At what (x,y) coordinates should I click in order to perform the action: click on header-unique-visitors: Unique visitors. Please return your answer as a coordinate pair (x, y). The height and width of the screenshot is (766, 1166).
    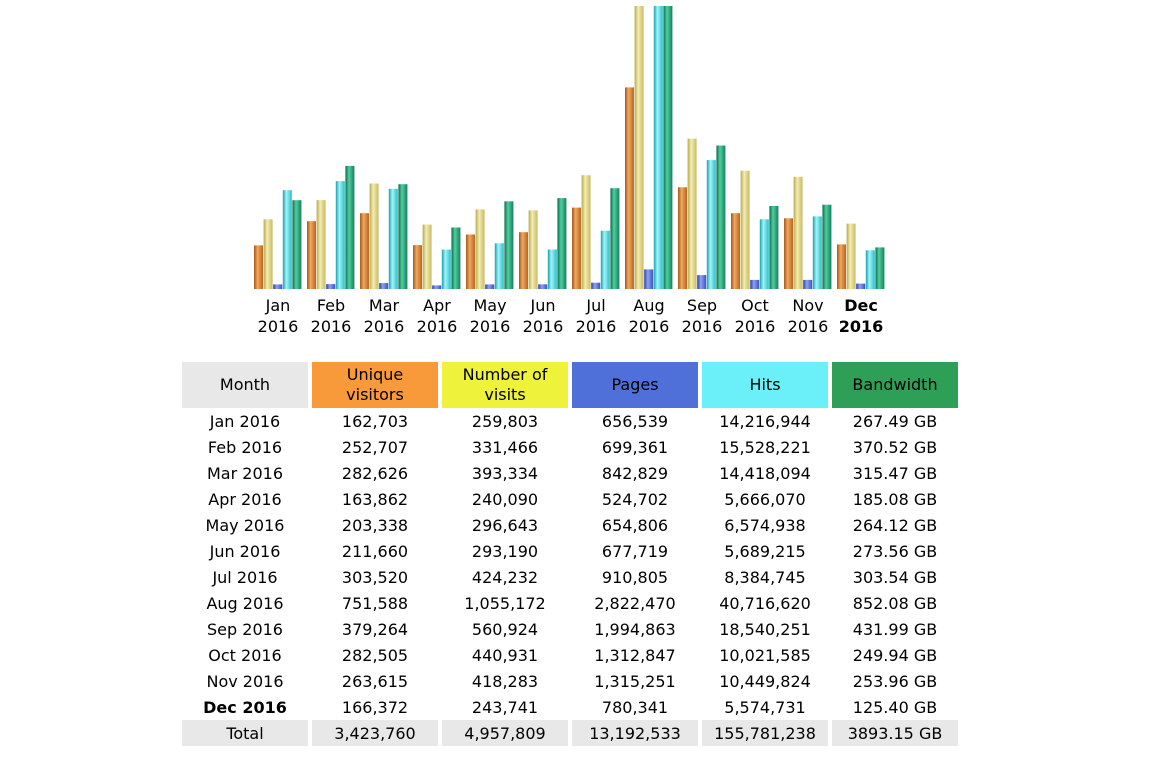
    Looking at the image, I should click on (375, 385).